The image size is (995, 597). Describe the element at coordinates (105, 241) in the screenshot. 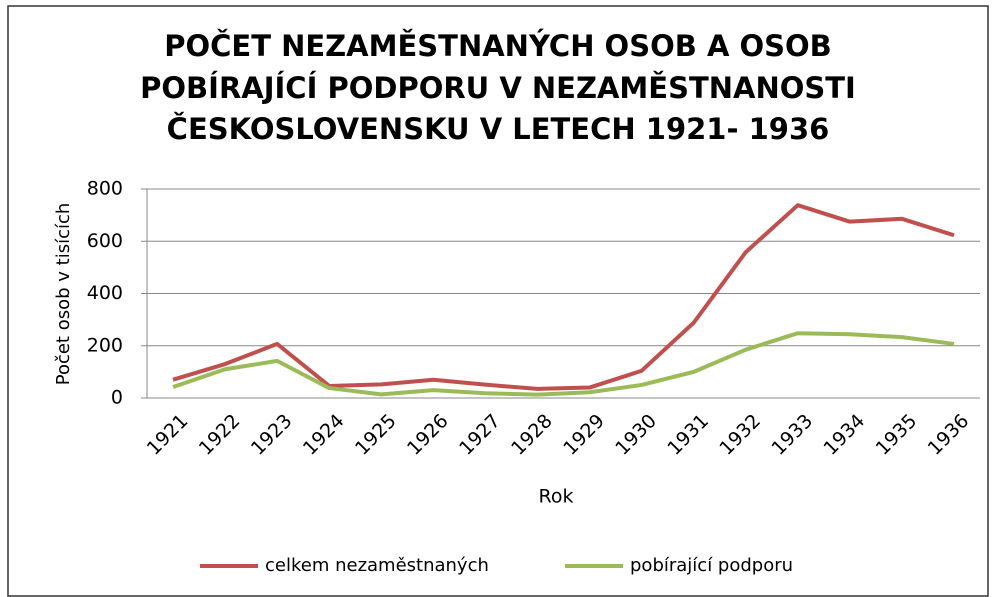

I see `y-tick-label: 600` at that location.